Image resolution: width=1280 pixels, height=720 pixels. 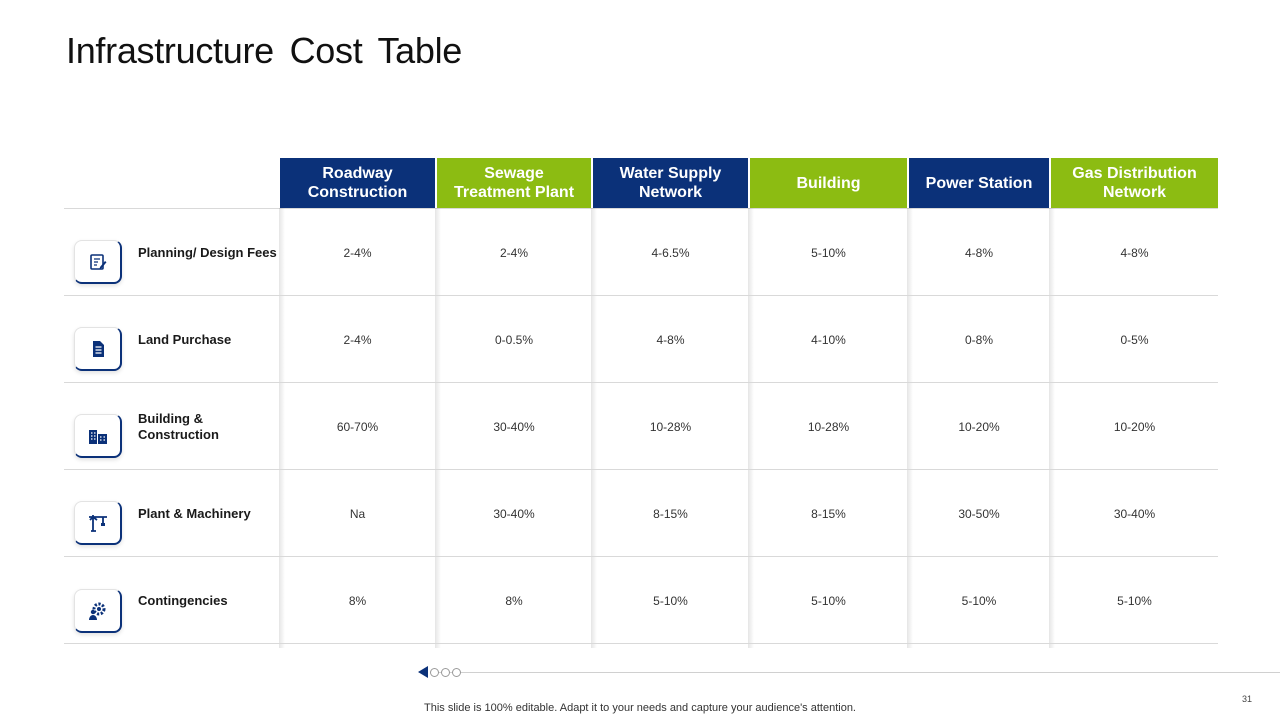 What do you see at coordinates (98, 262) in the screenshot?
I see `design-document-icon` at bounding box center [98, 262].